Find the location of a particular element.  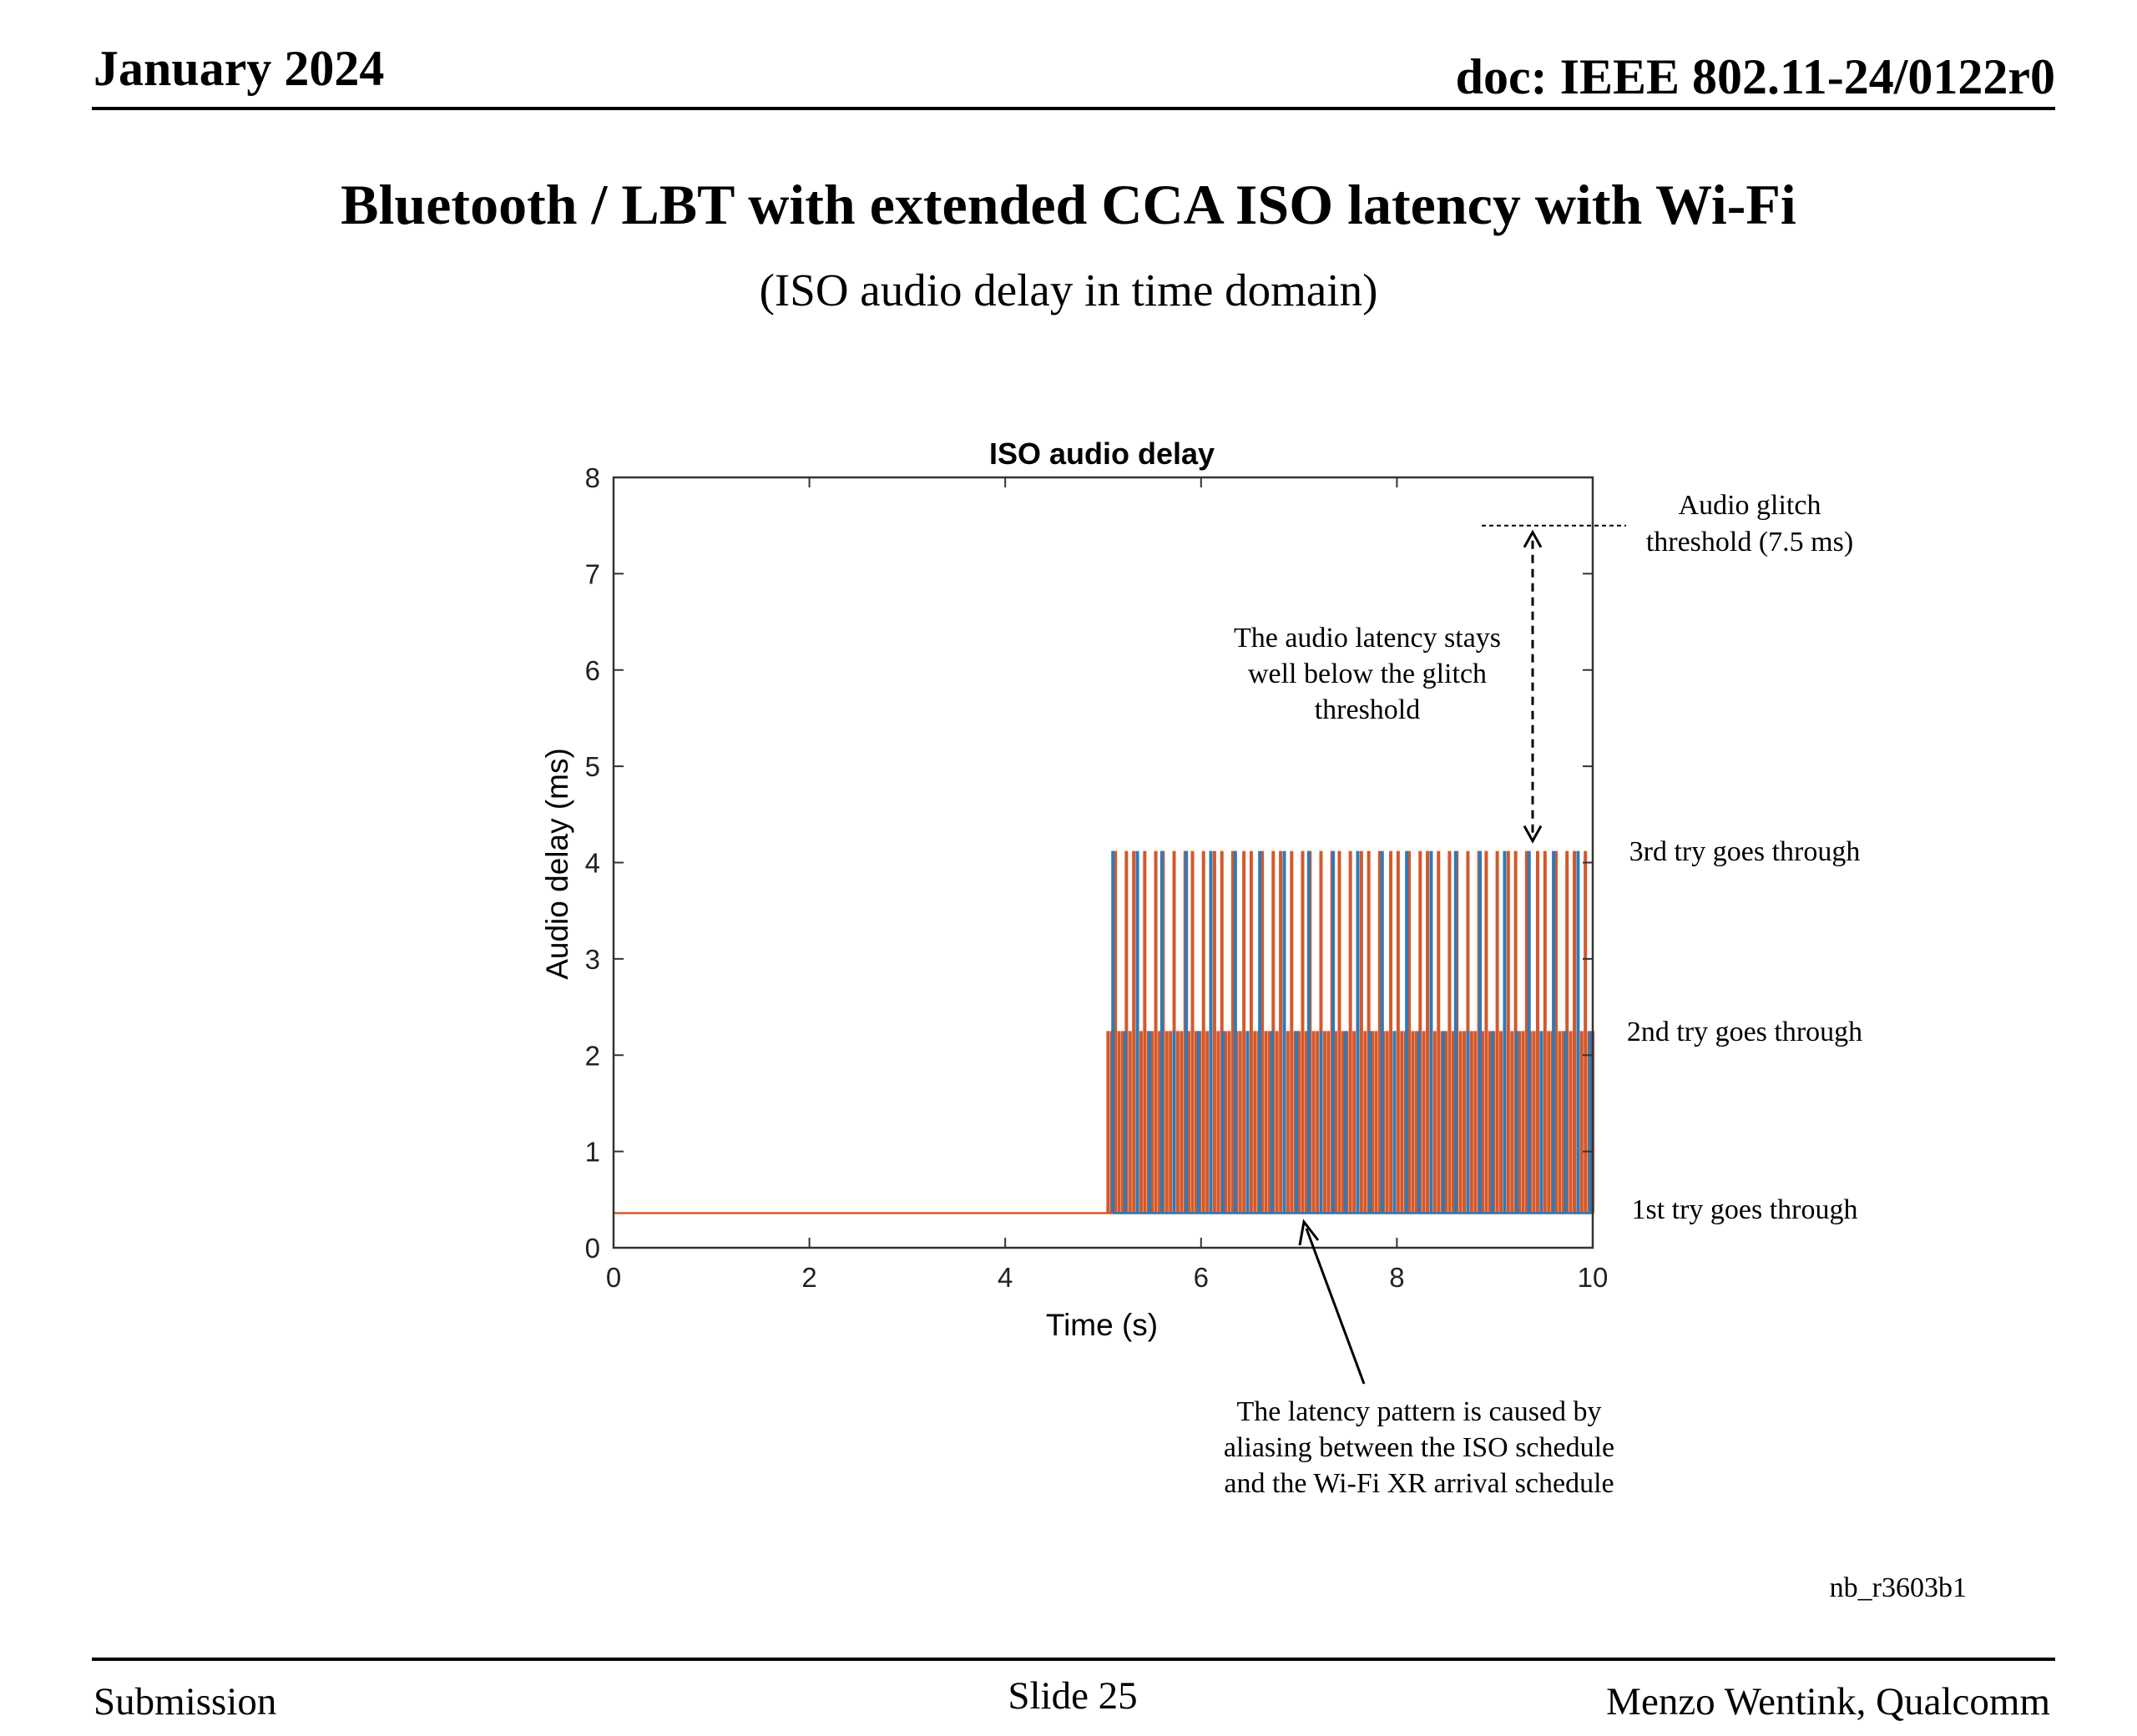

x-tick-label: 0 is located at coordinates (613, 1277).